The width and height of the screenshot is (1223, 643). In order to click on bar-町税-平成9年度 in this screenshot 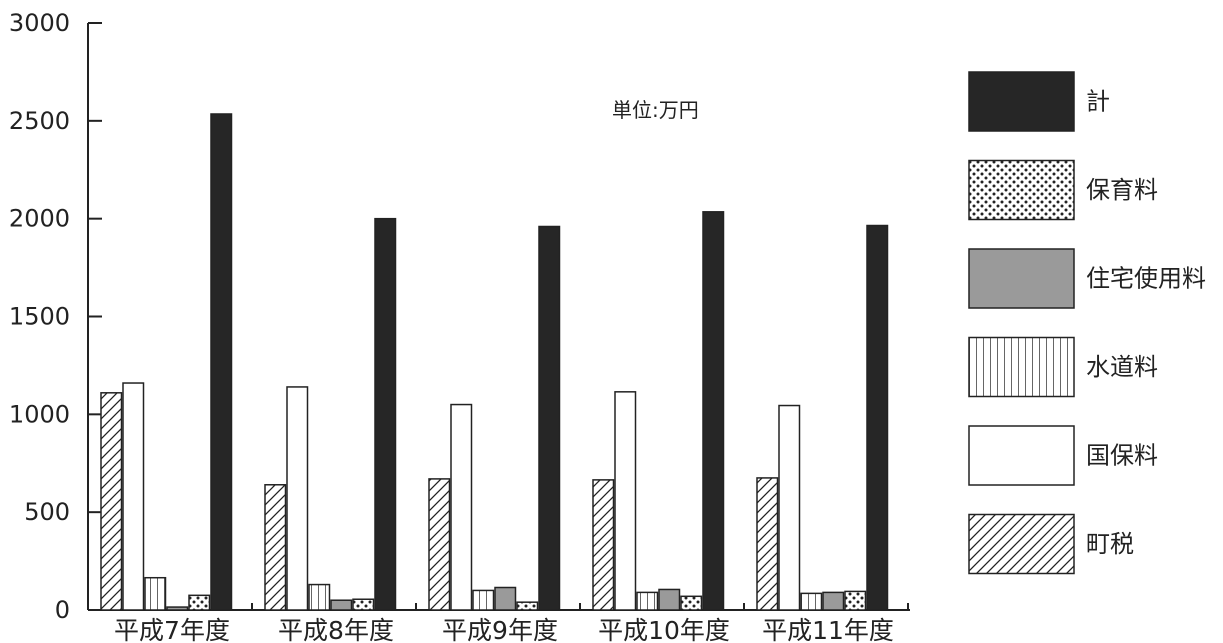, I will do `click(439, 544)`.